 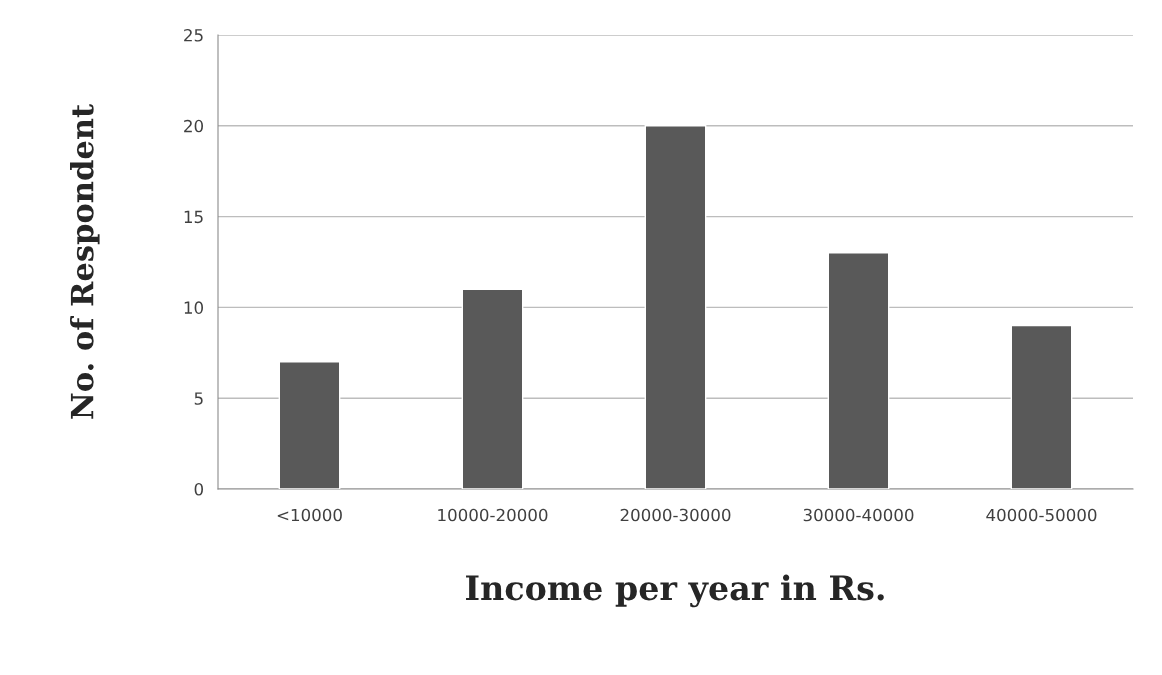 I want to click on y-tick-label: 20, so click(x=193, y=126).